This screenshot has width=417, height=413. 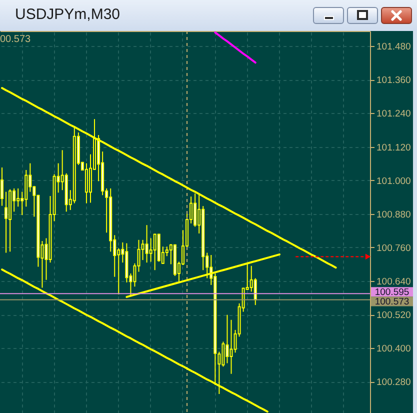 I want to click on y-tick-label: 101.480, so click(x=393, y=47).